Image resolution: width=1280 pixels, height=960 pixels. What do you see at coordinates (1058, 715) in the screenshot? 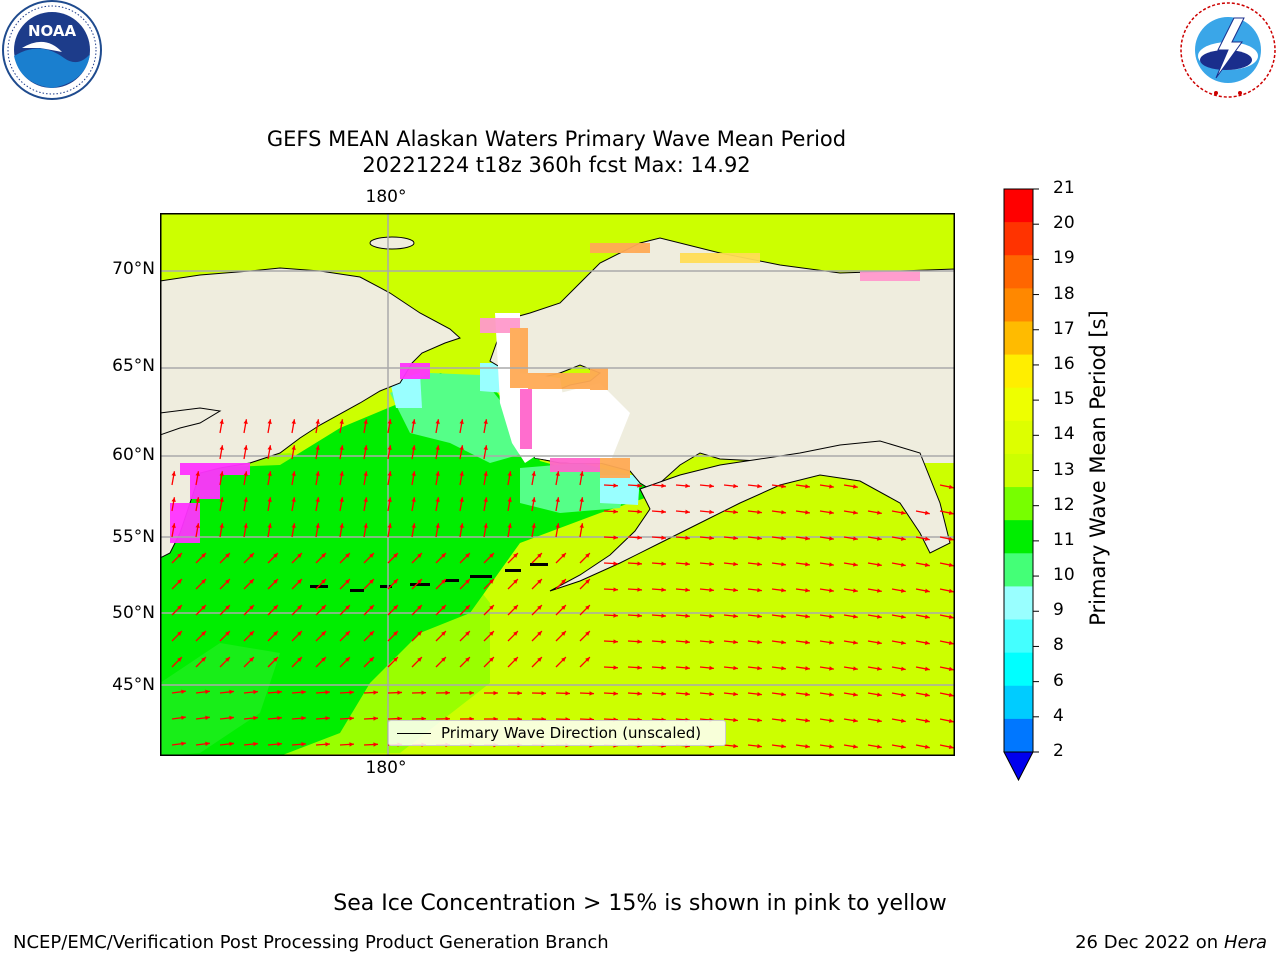
I see `colorbar-tick-label: 4` at bounding box center [1058, 715].